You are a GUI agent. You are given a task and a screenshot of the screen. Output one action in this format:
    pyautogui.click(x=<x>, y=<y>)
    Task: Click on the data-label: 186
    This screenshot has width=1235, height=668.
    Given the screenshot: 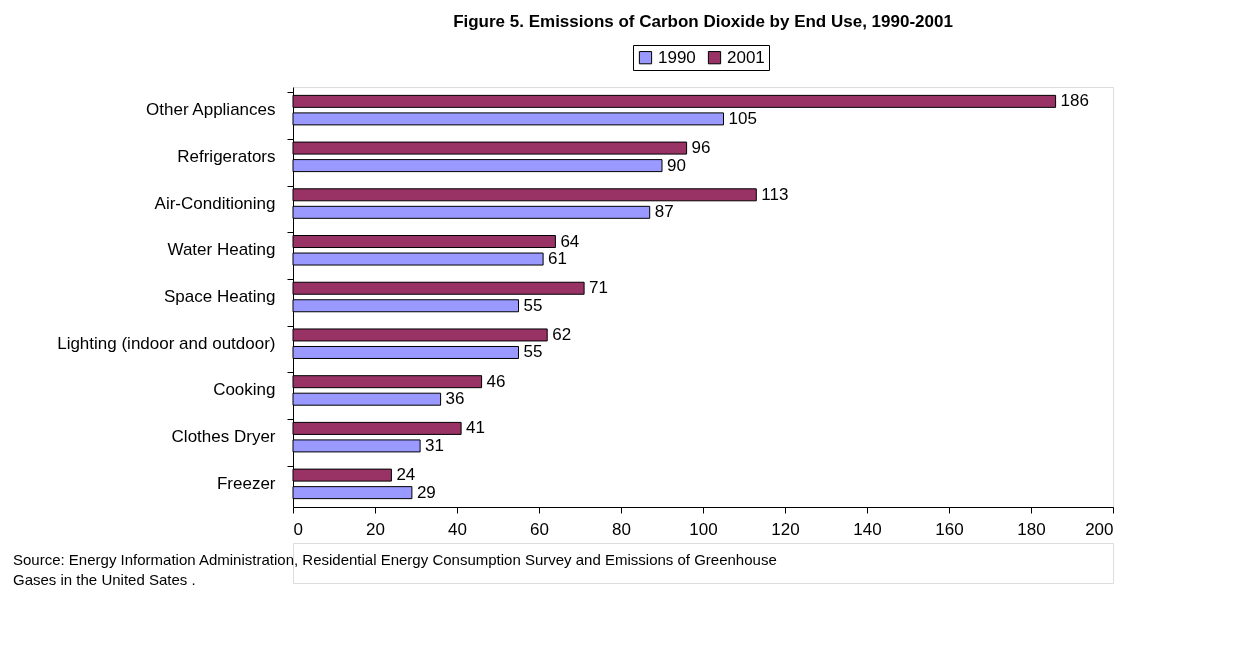 What is the action you would take?
    pyautogui.click(x=1074, y=101)
    